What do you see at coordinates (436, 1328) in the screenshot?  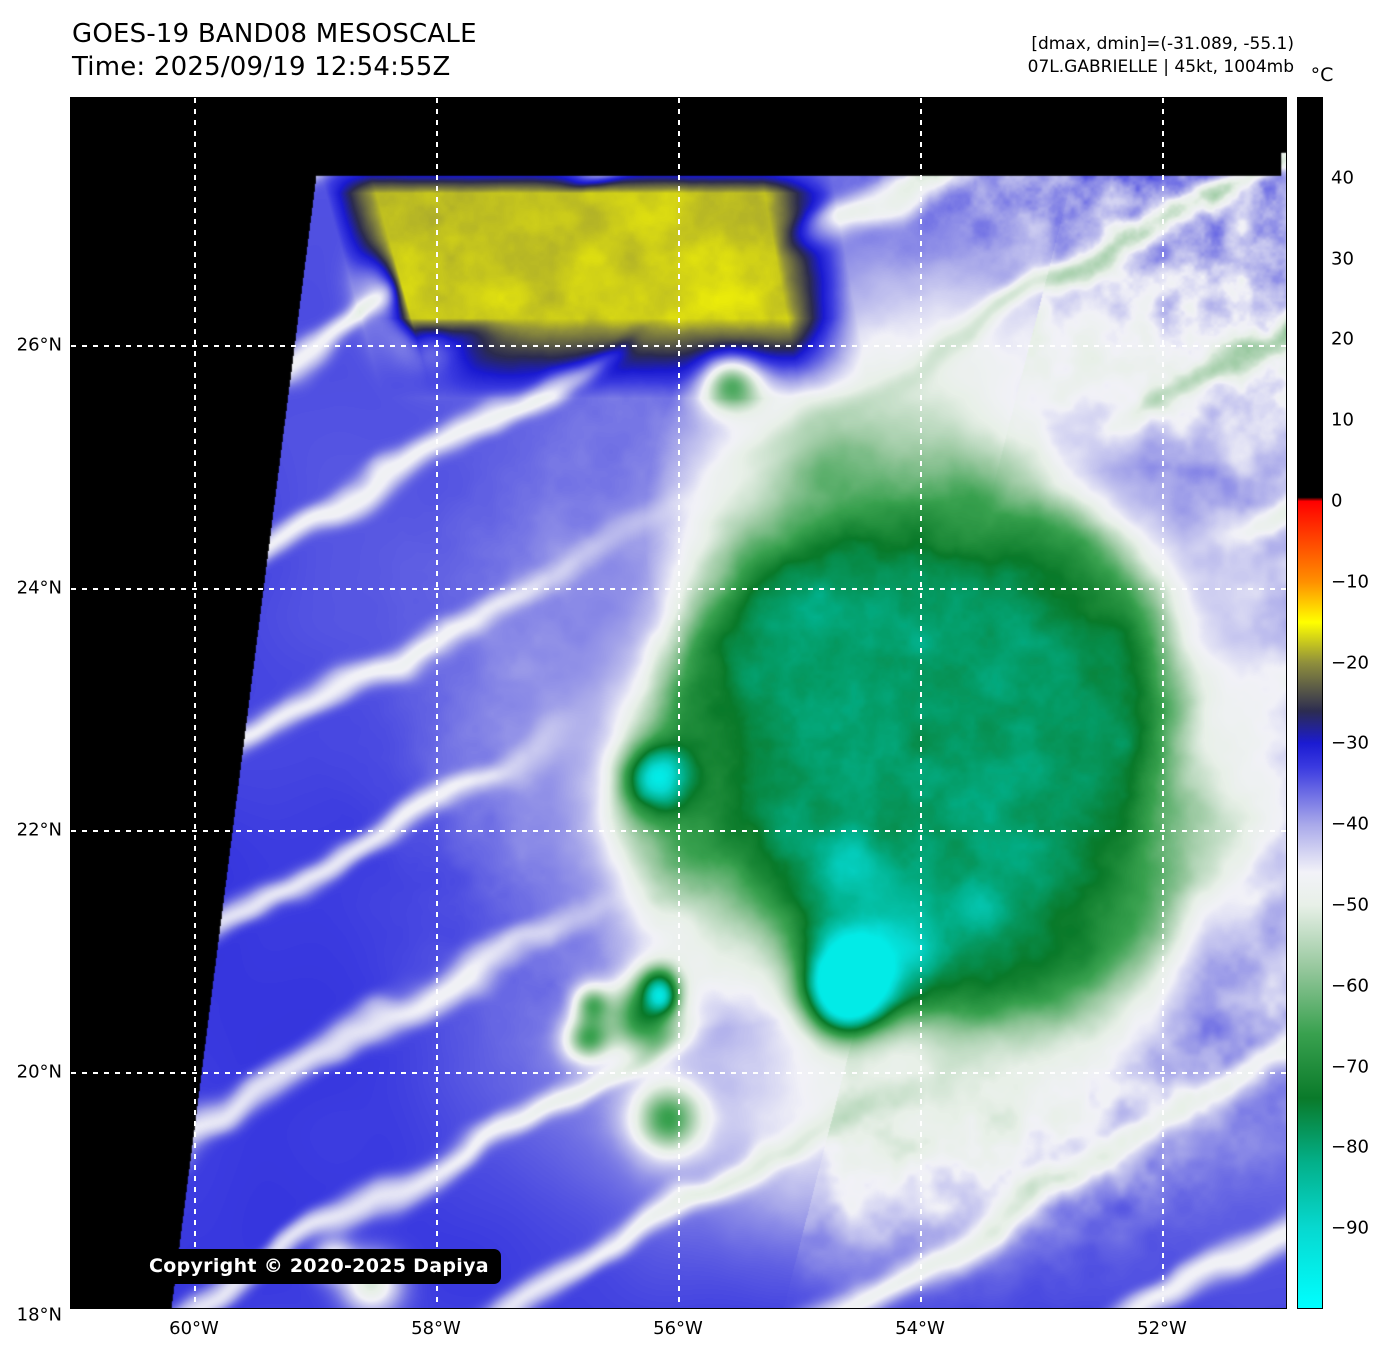 I see `xtick-label-1: 58°W` at bounding box center [436, 1328].